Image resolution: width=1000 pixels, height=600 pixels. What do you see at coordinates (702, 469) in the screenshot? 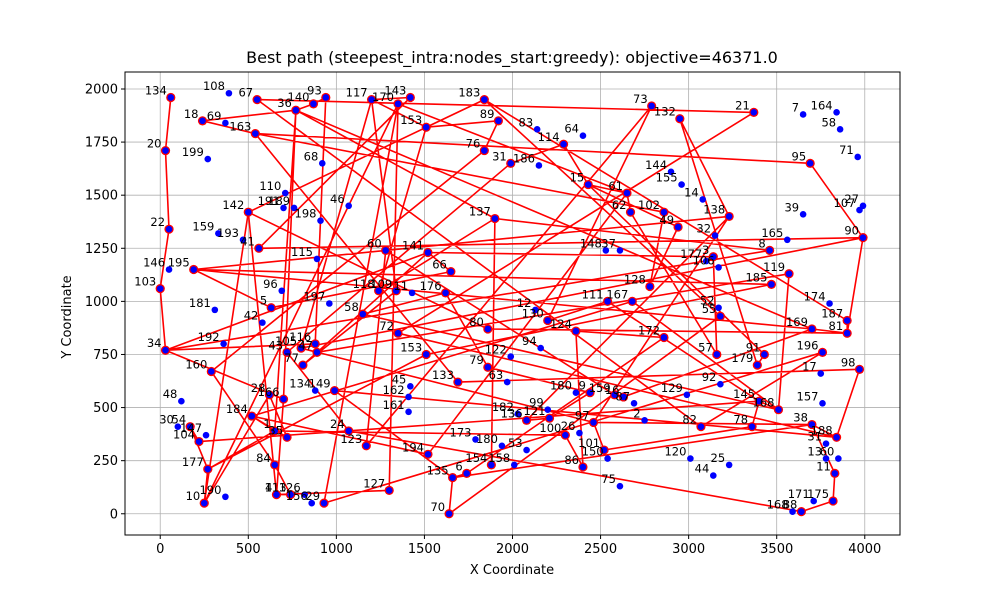
I see `node-label: 44` at bounding box center [702, 469].